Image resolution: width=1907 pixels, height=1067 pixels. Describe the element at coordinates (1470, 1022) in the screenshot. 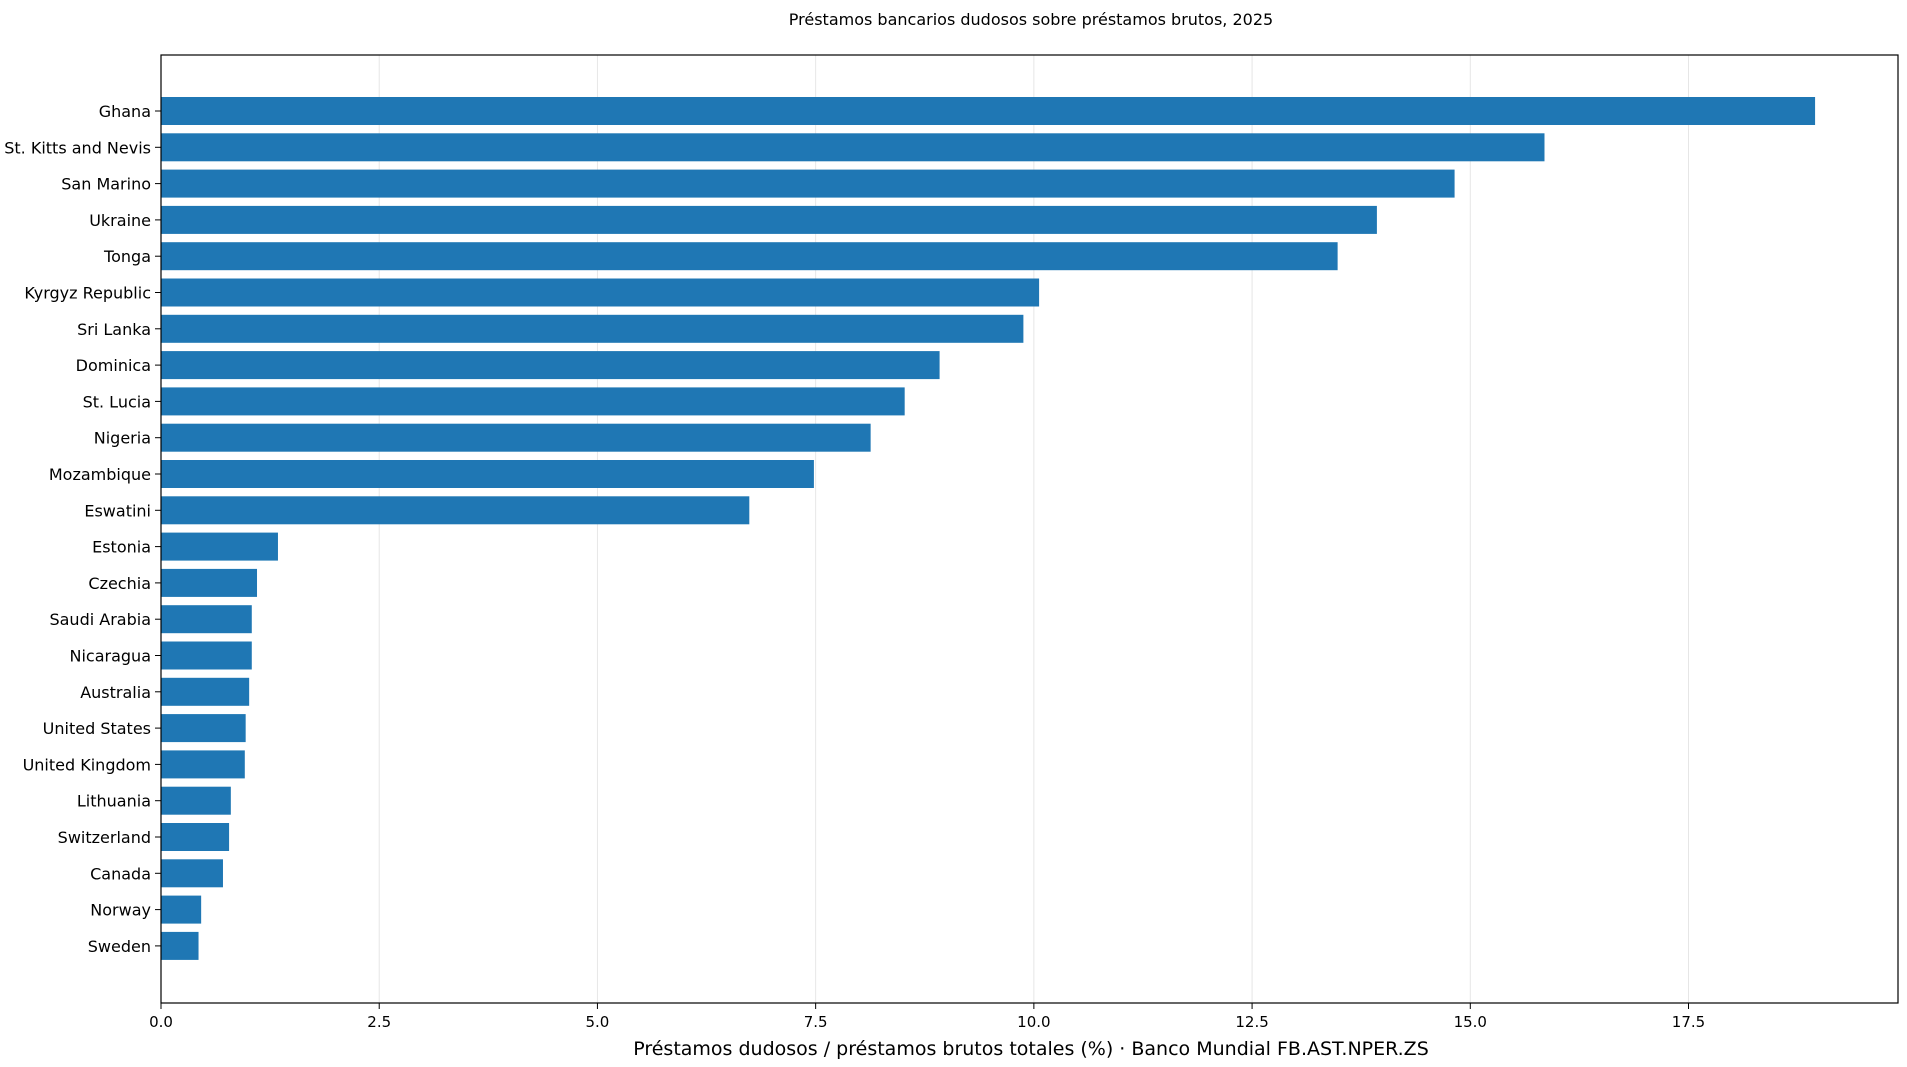

I see `x-tick-label: 15.0` at that location.